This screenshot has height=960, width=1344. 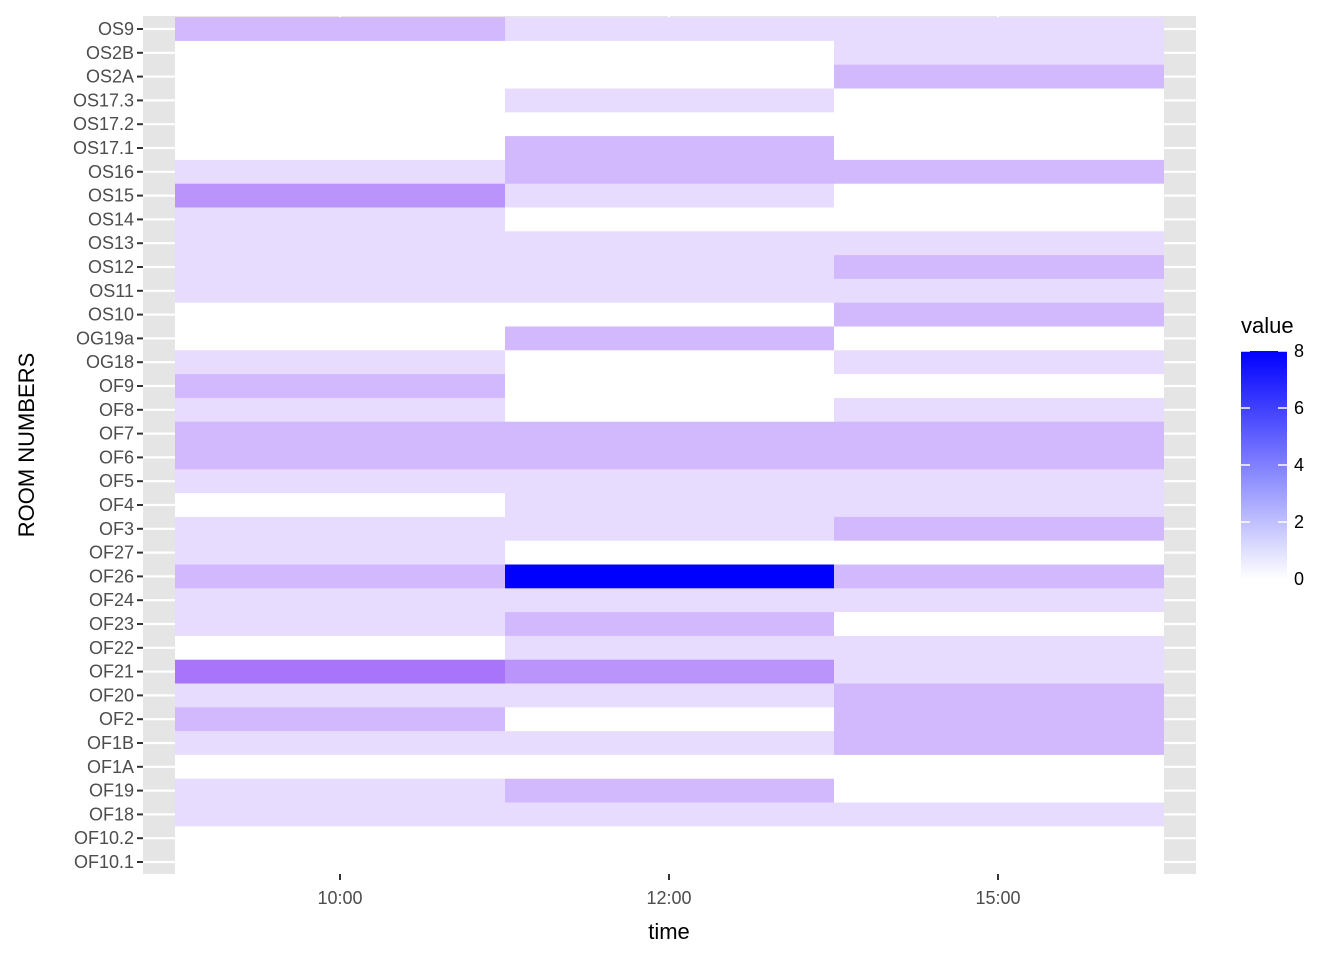 What do you see at coordinates (110, 77) in the screenshot?
I see `y-tick-label: OS2A` at bounding box center [110, 77].